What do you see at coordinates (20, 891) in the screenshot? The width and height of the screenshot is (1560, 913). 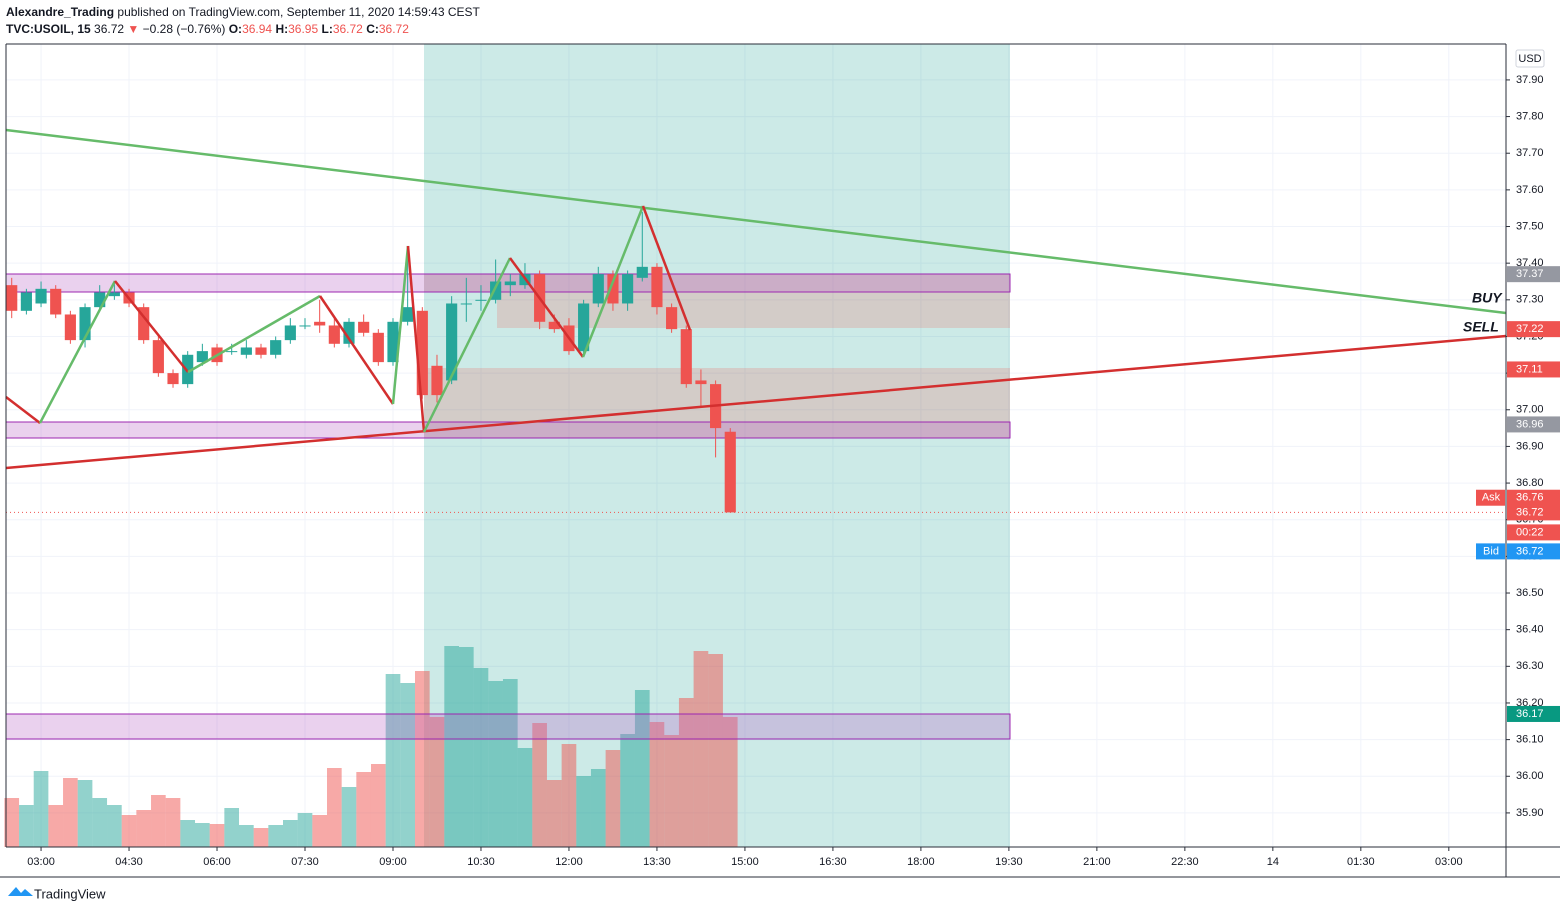 I see `logo` at bounding box center [20, 891].